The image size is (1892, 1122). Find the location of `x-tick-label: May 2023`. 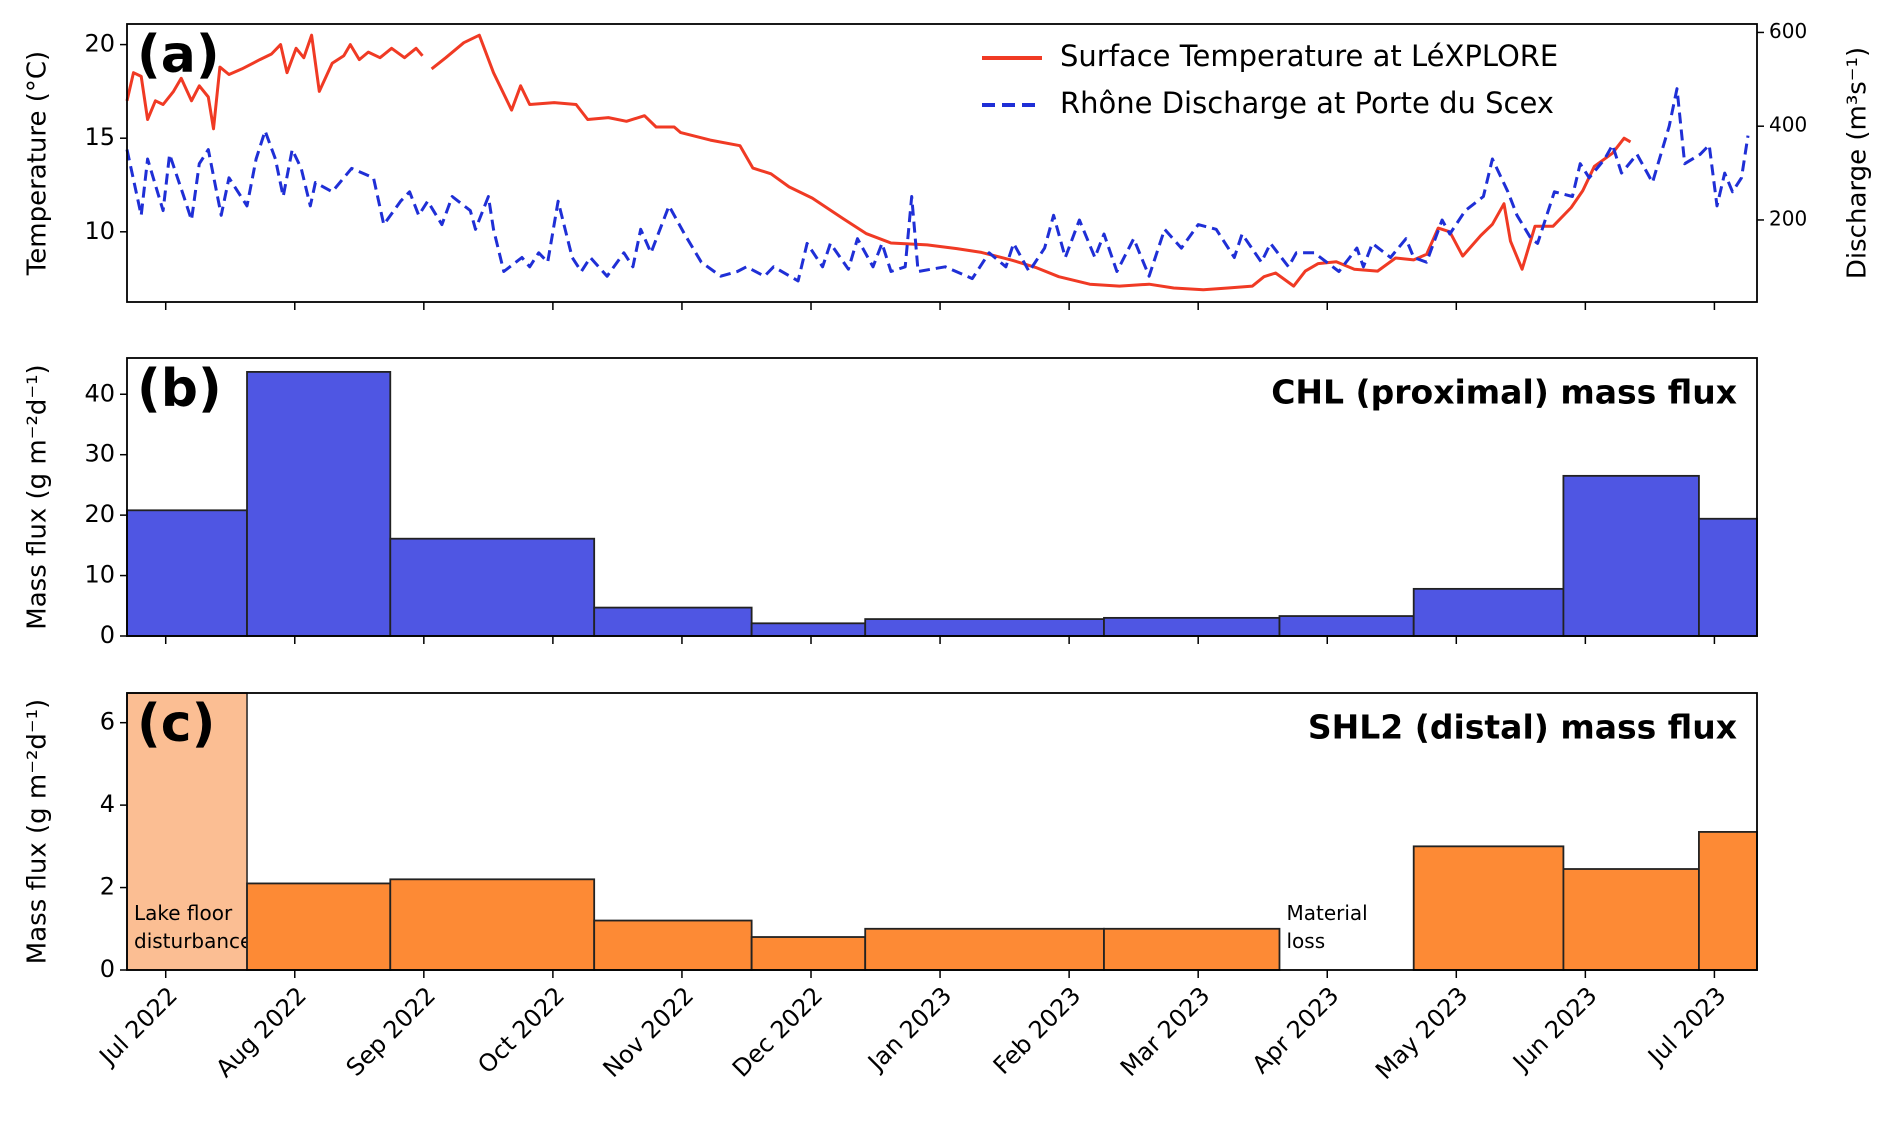

x-tick-label: May 2023 is located at coordinates (1421, 1032).